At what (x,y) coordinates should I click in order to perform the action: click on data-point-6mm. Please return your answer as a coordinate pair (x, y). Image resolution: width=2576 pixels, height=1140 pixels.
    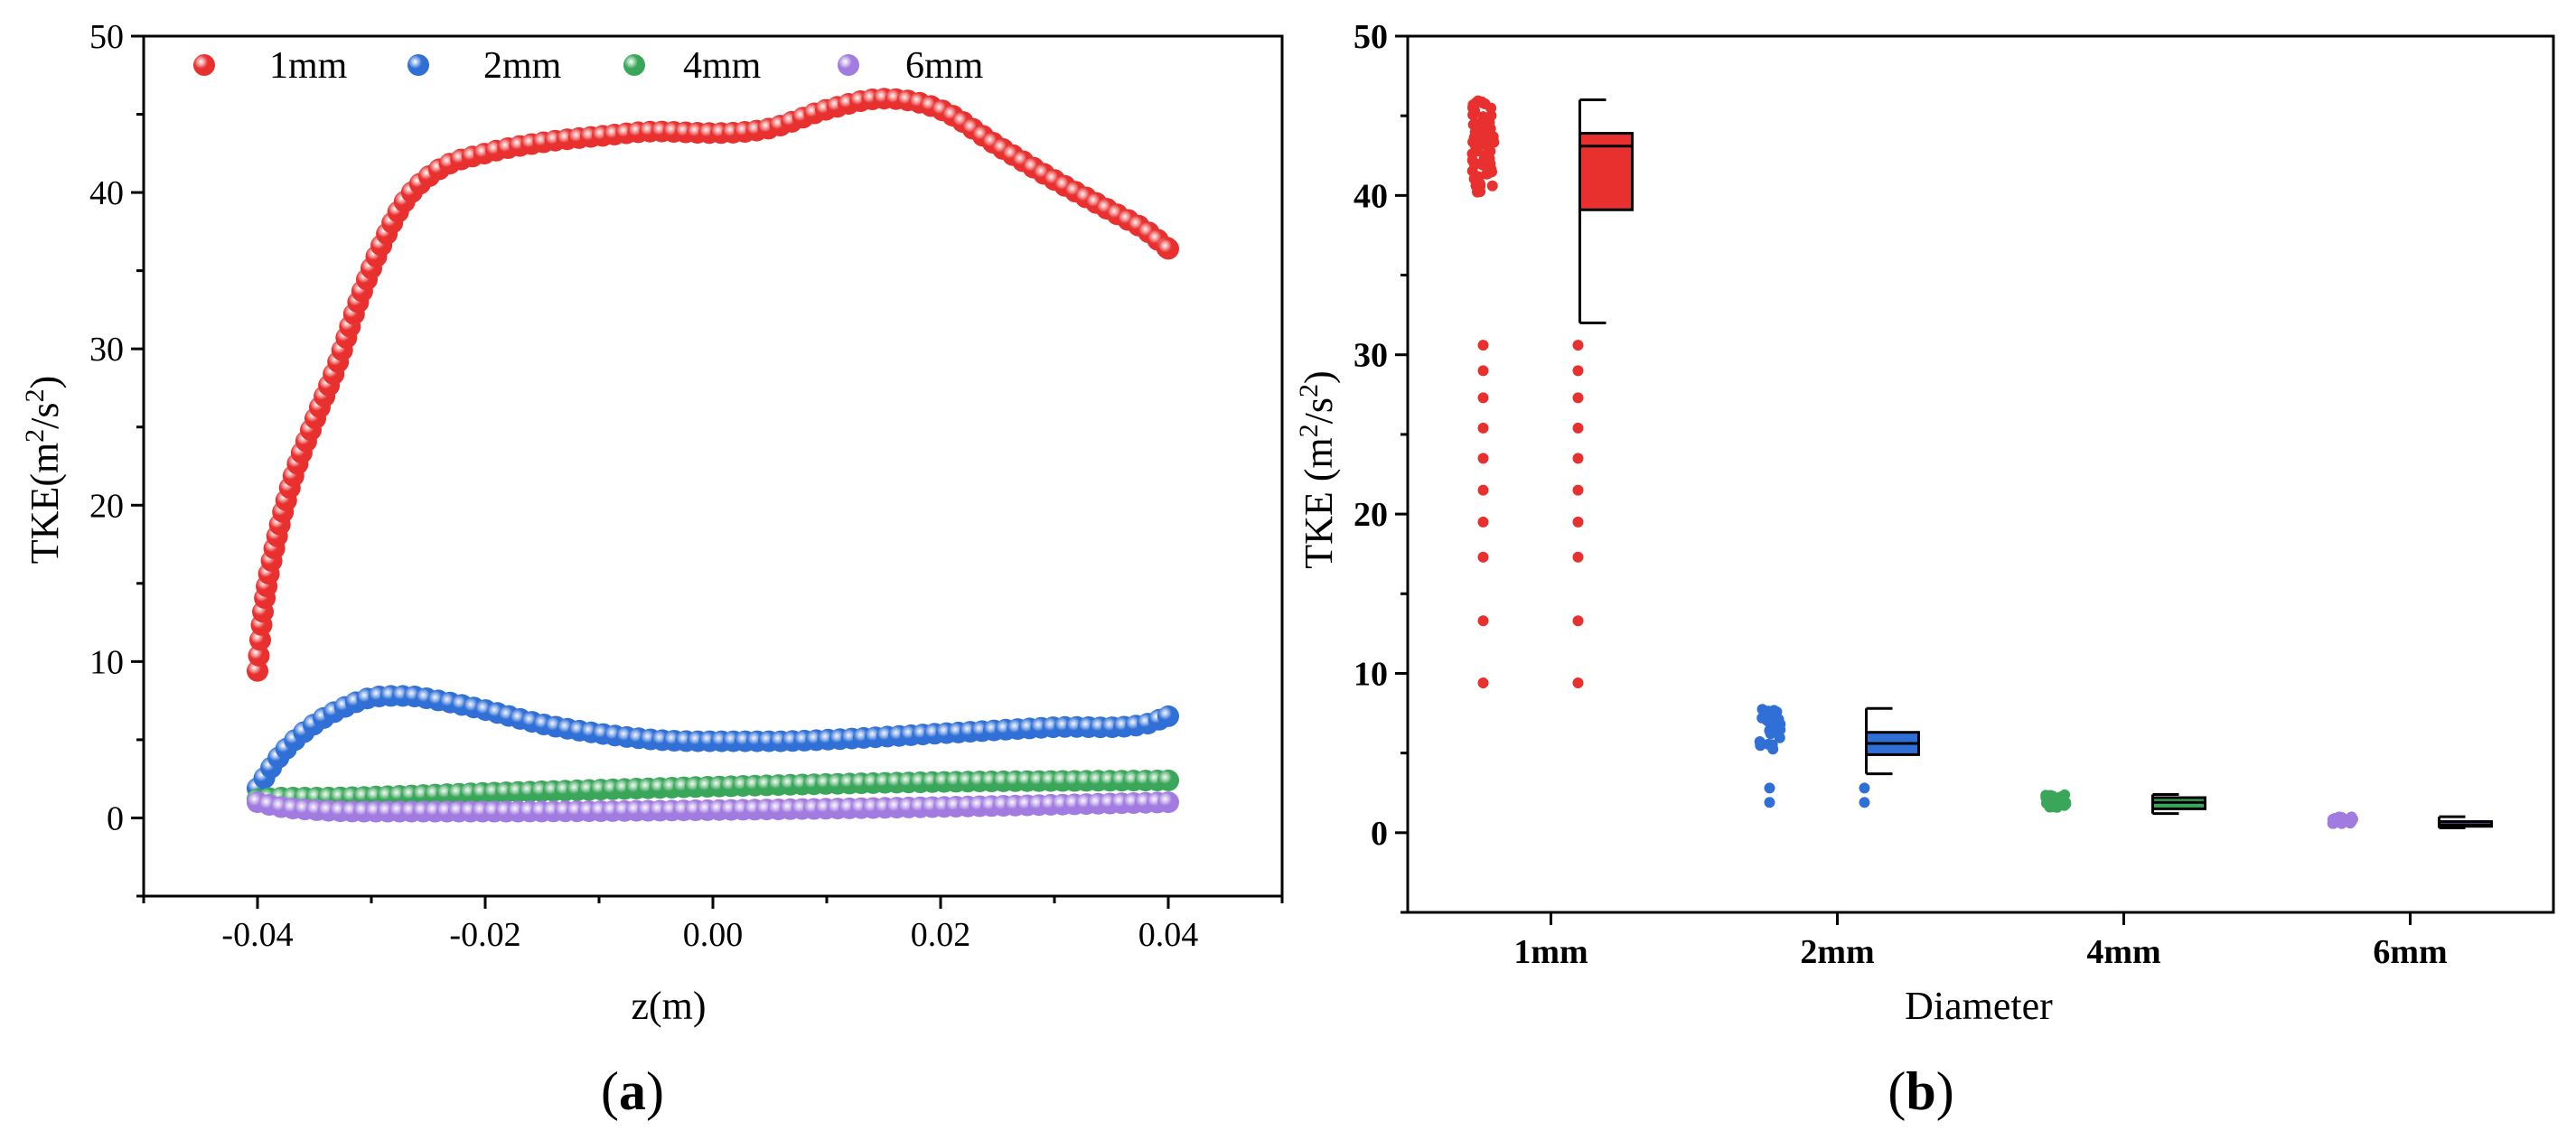
    Looking at the image, I should click on (1168, 803).